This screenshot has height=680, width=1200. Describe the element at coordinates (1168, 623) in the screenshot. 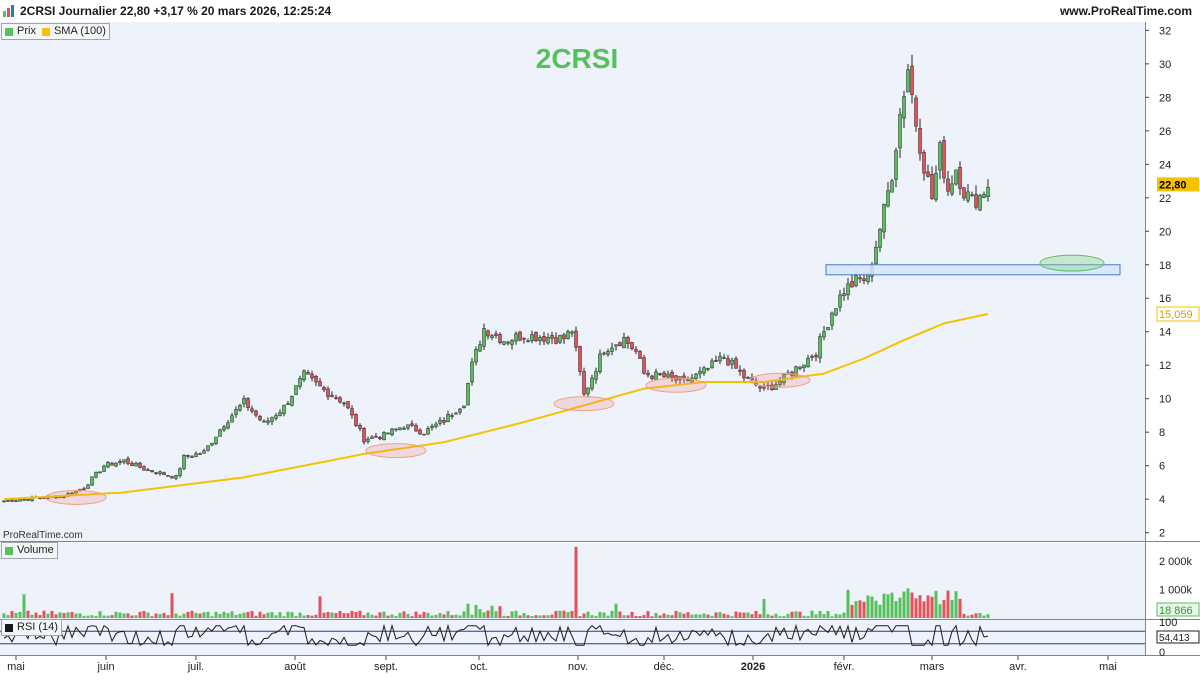

I see `rsi-tick-label: 100` at that location.